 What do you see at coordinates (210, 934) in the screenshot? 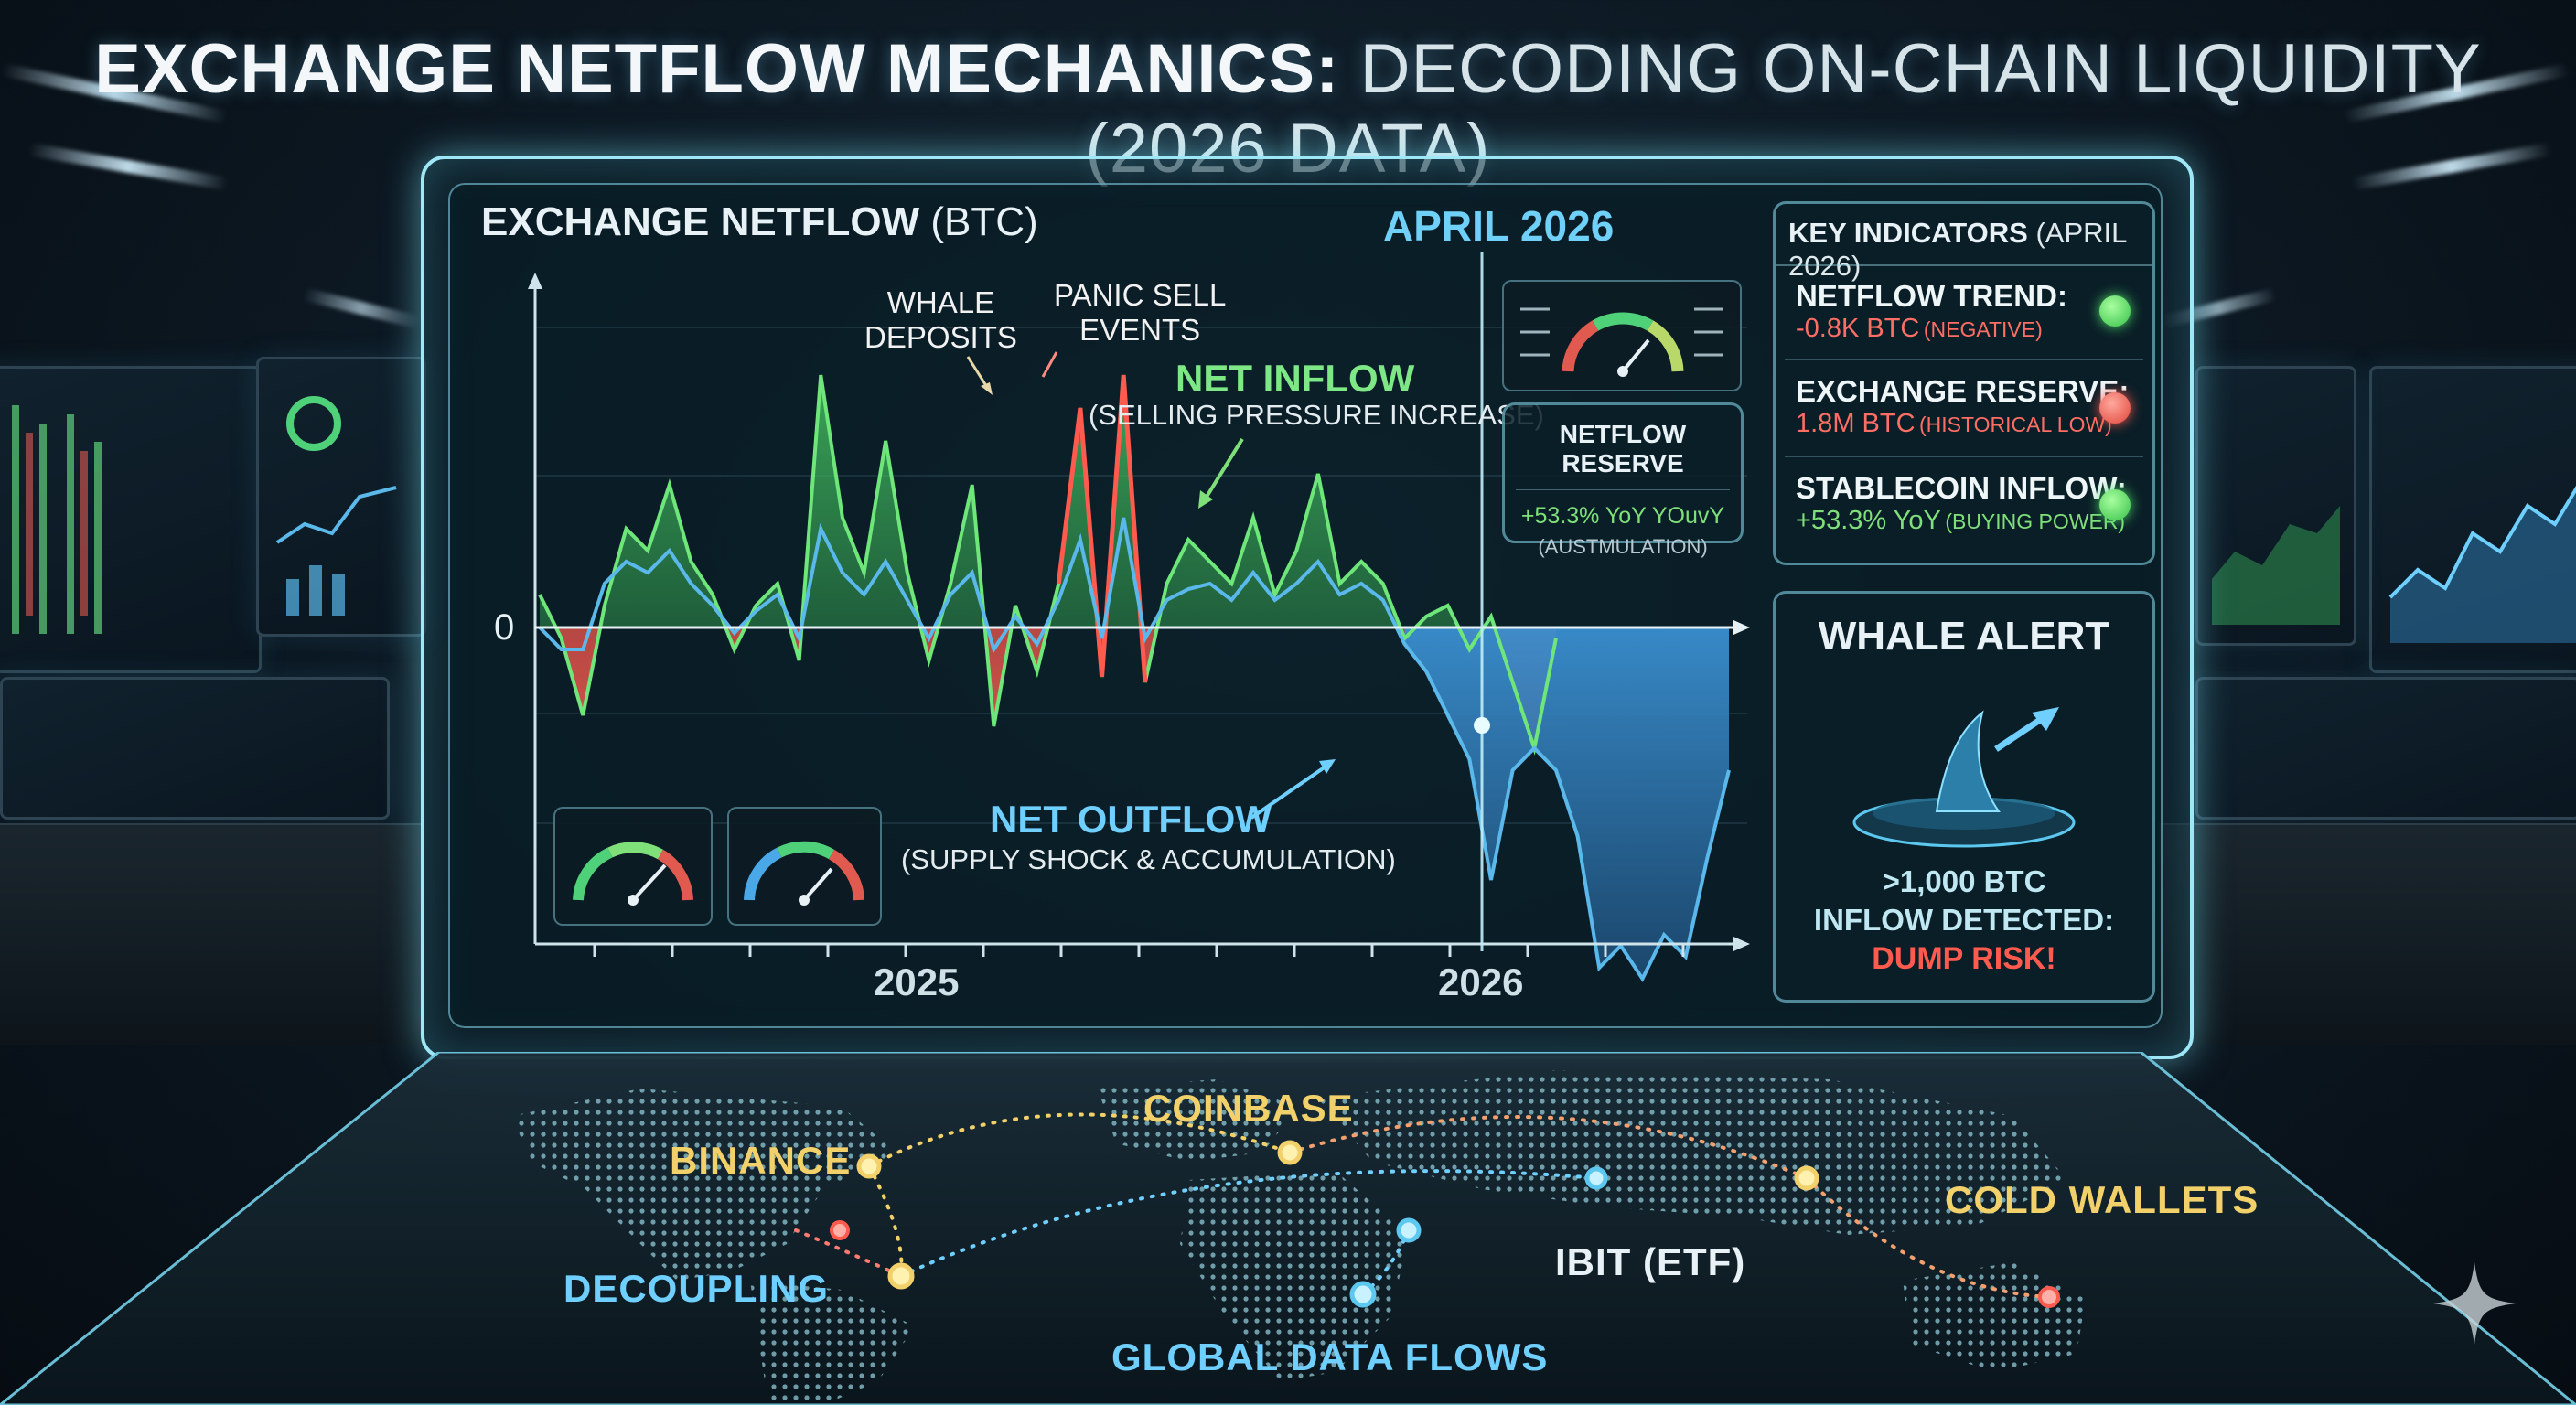
I see `left-desk` at bounding box center [210, 934].